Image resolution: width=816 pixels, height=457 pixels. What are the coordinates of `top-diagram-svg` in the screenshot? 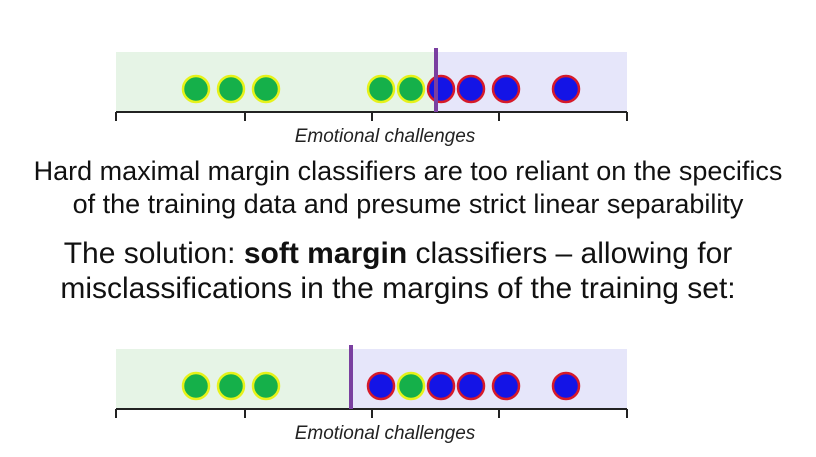 It's located at (371, 84).